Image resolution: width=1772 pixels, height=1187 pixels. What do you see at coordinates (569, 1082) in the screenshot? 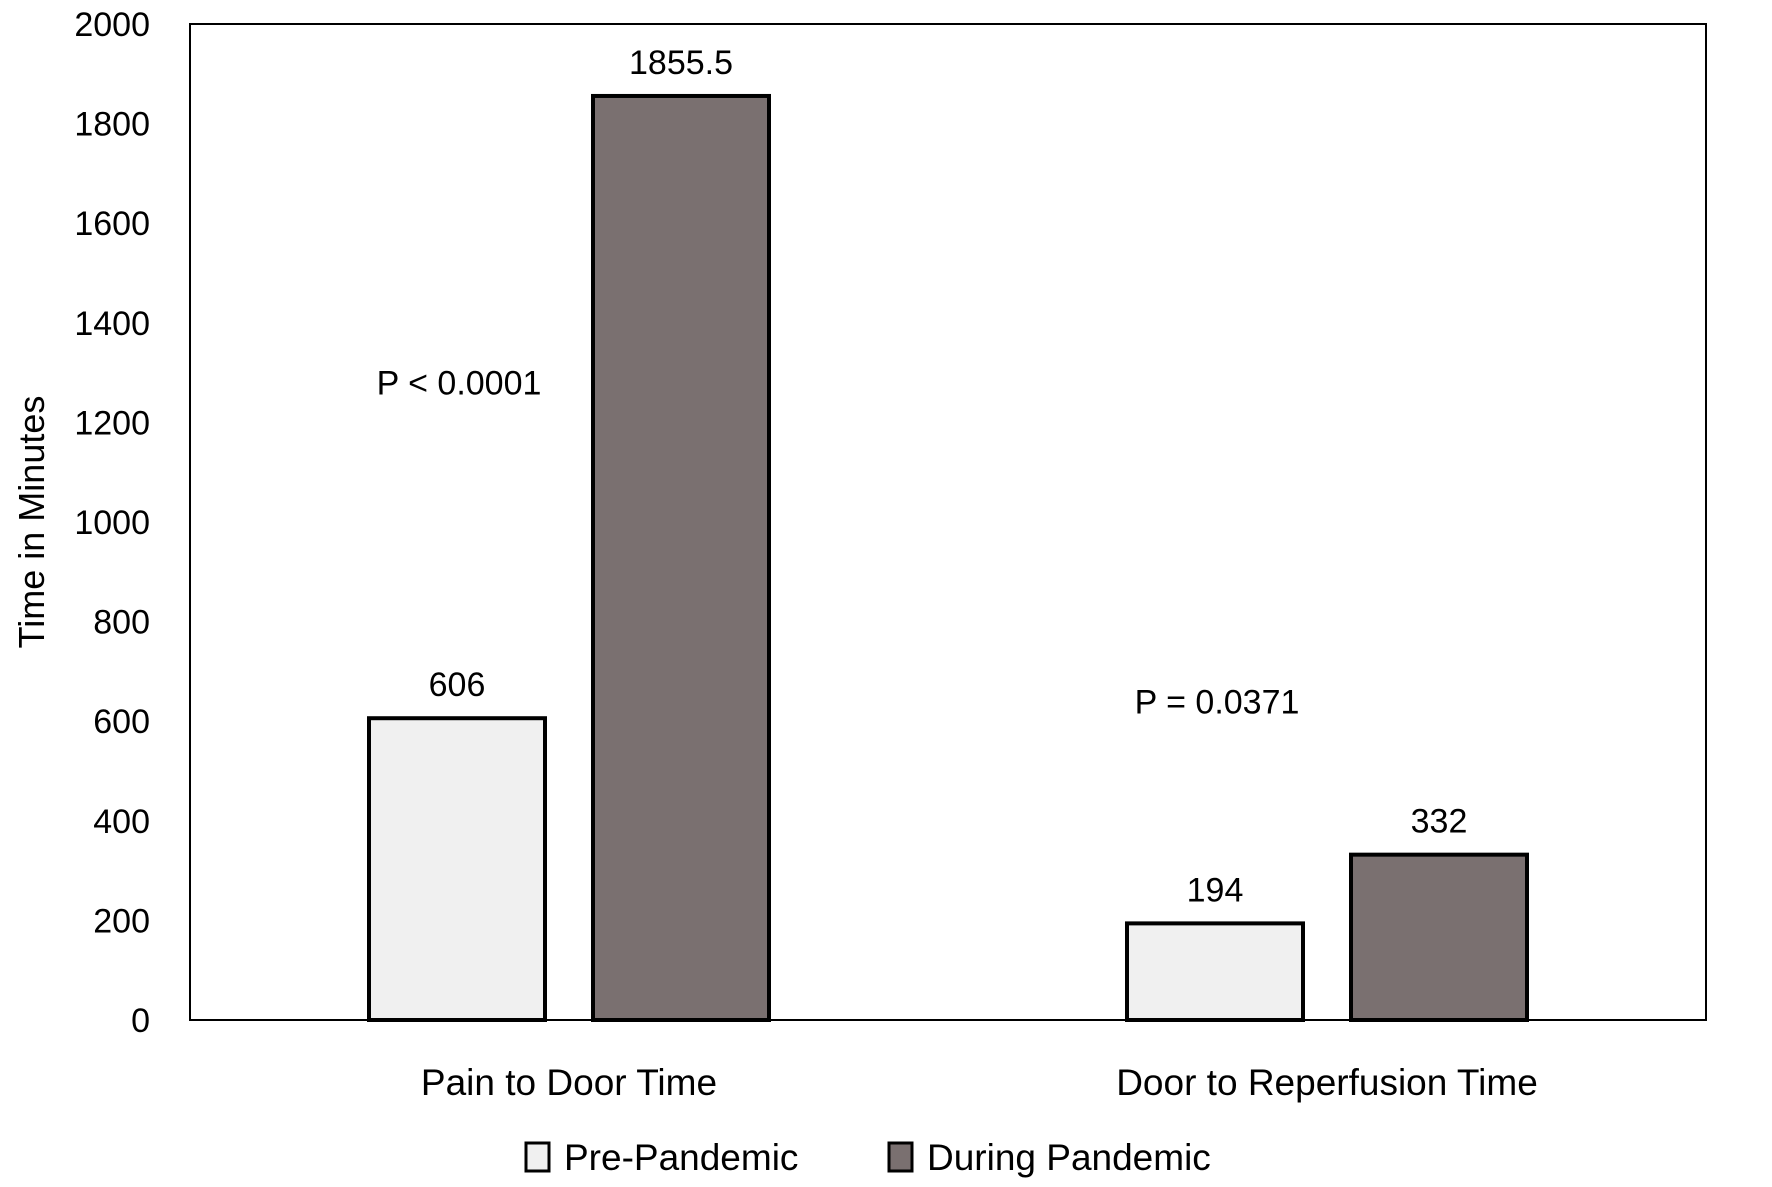
I see `x-category-label: Pain to Door Time` at bounding box center [569, 1082].